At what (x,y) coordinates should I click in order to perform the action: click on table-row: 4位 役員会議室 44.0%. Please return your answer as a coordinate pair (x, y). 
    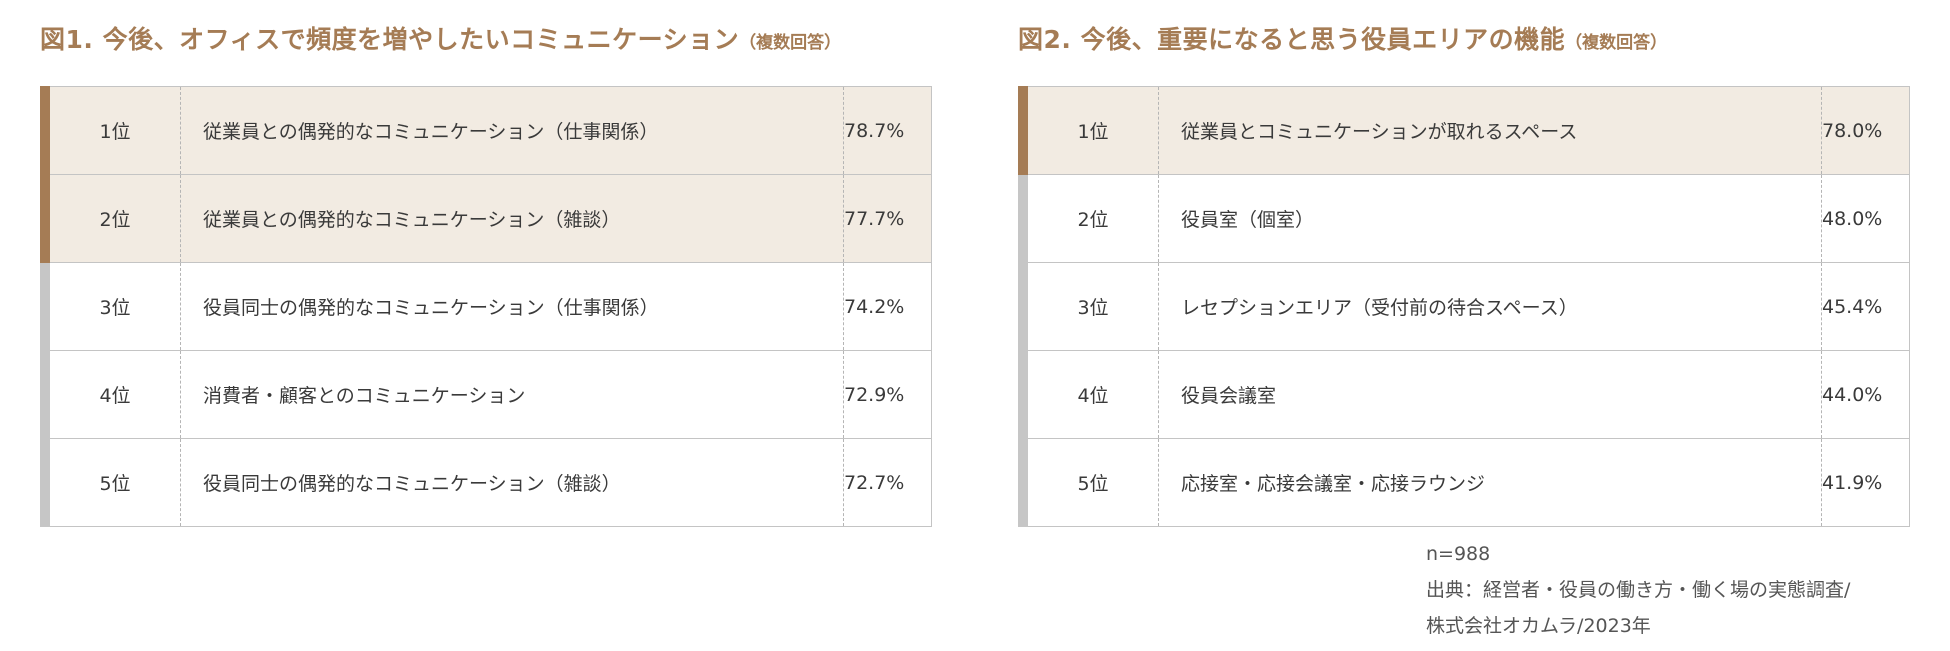
    Looking at the image, I should click on (1464, 394).